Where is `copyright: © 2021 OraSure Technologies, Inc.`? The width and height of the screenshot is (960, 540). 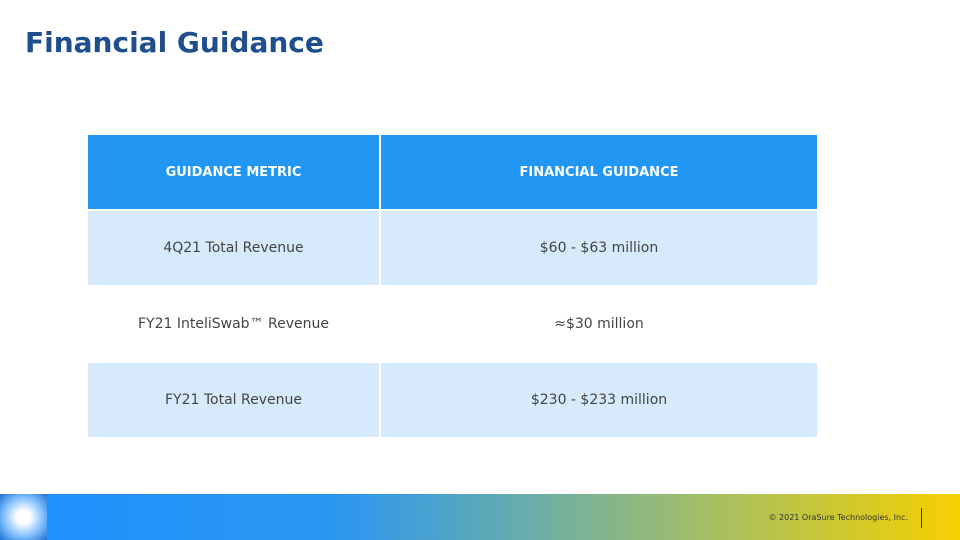 copyright: © 2021 OraSure Technologies, Inc. is located at coordinates (838, 517).